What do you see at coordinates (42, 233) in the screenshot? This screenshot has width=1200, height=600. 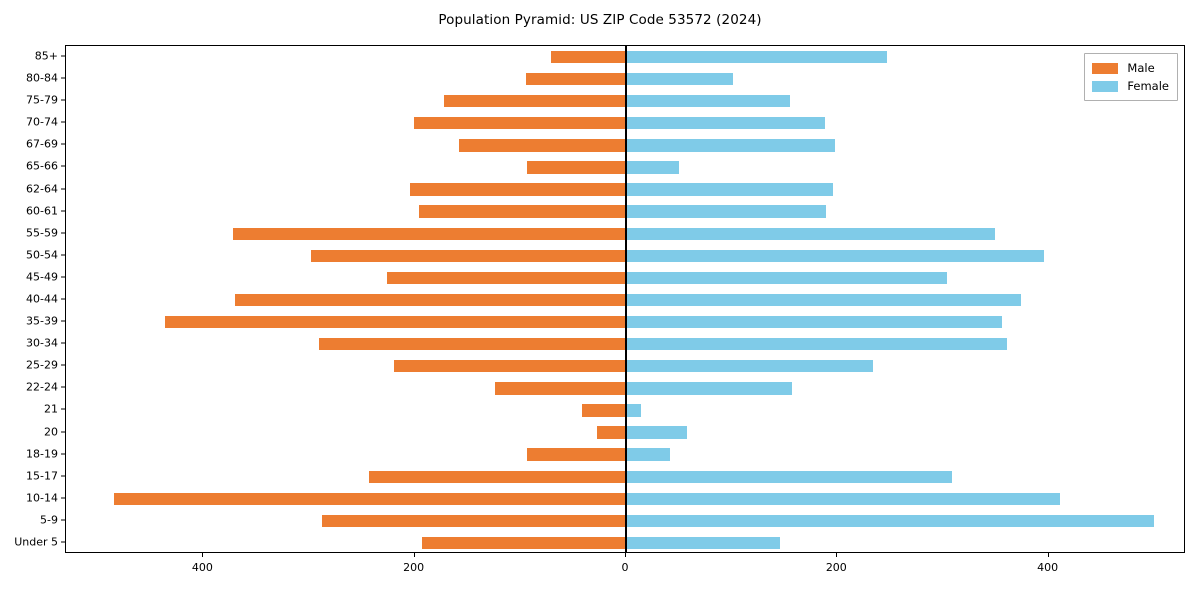 I see `y-axis-tick-label: 55-59` at bounding box center [42, 233].